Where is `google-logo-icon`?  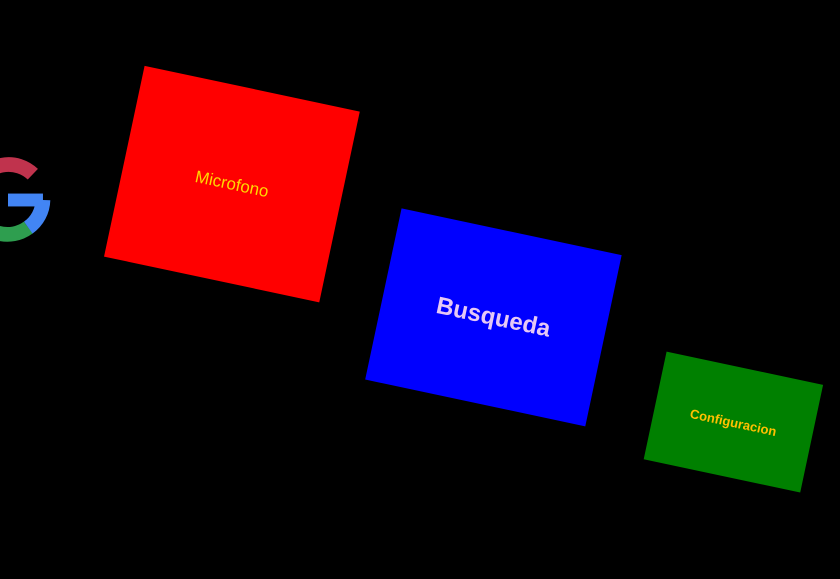 google-logo-icon is located at coordinates (27, 200).